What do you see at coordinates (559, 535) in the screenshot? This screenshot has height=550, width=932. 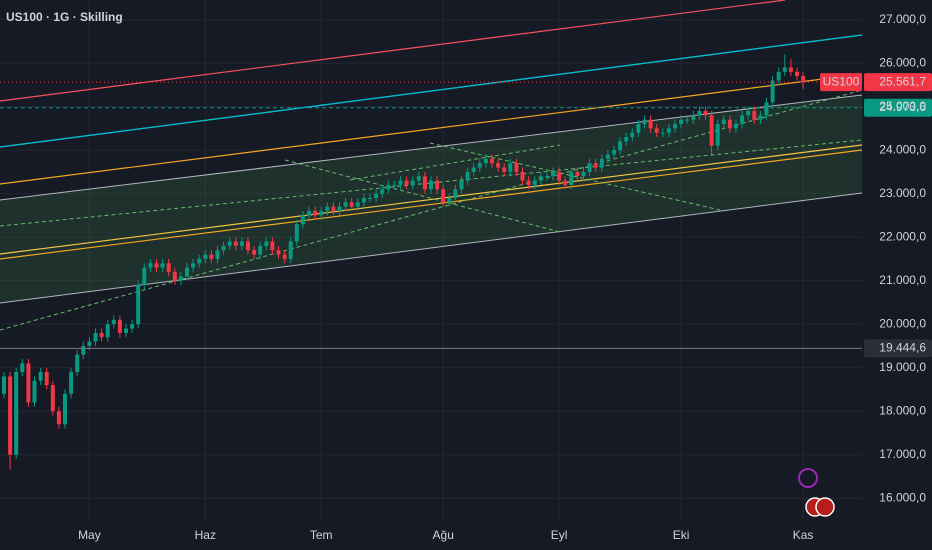 I see `x-tick-label: Eyl` at bounding box center [559, 535].